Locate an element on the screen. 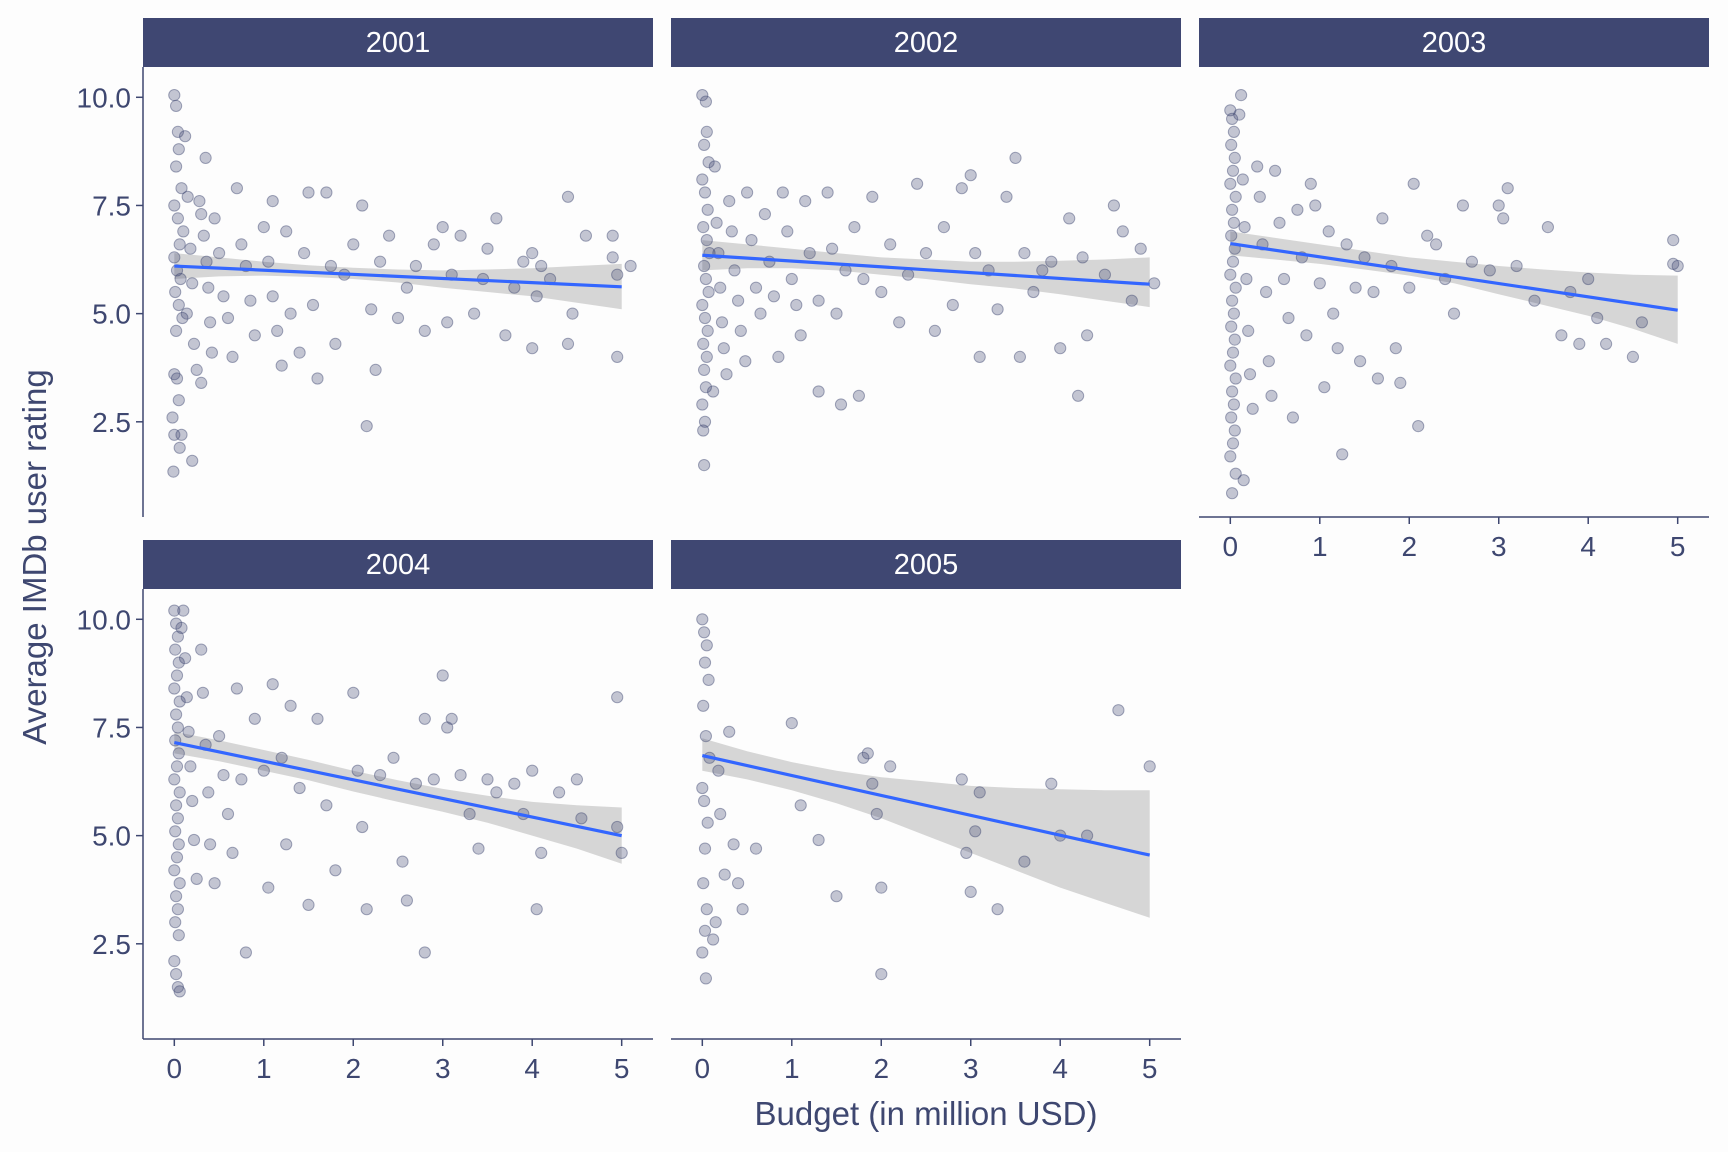  x-tick-label: 0 is located at coordinates (1231, 546).